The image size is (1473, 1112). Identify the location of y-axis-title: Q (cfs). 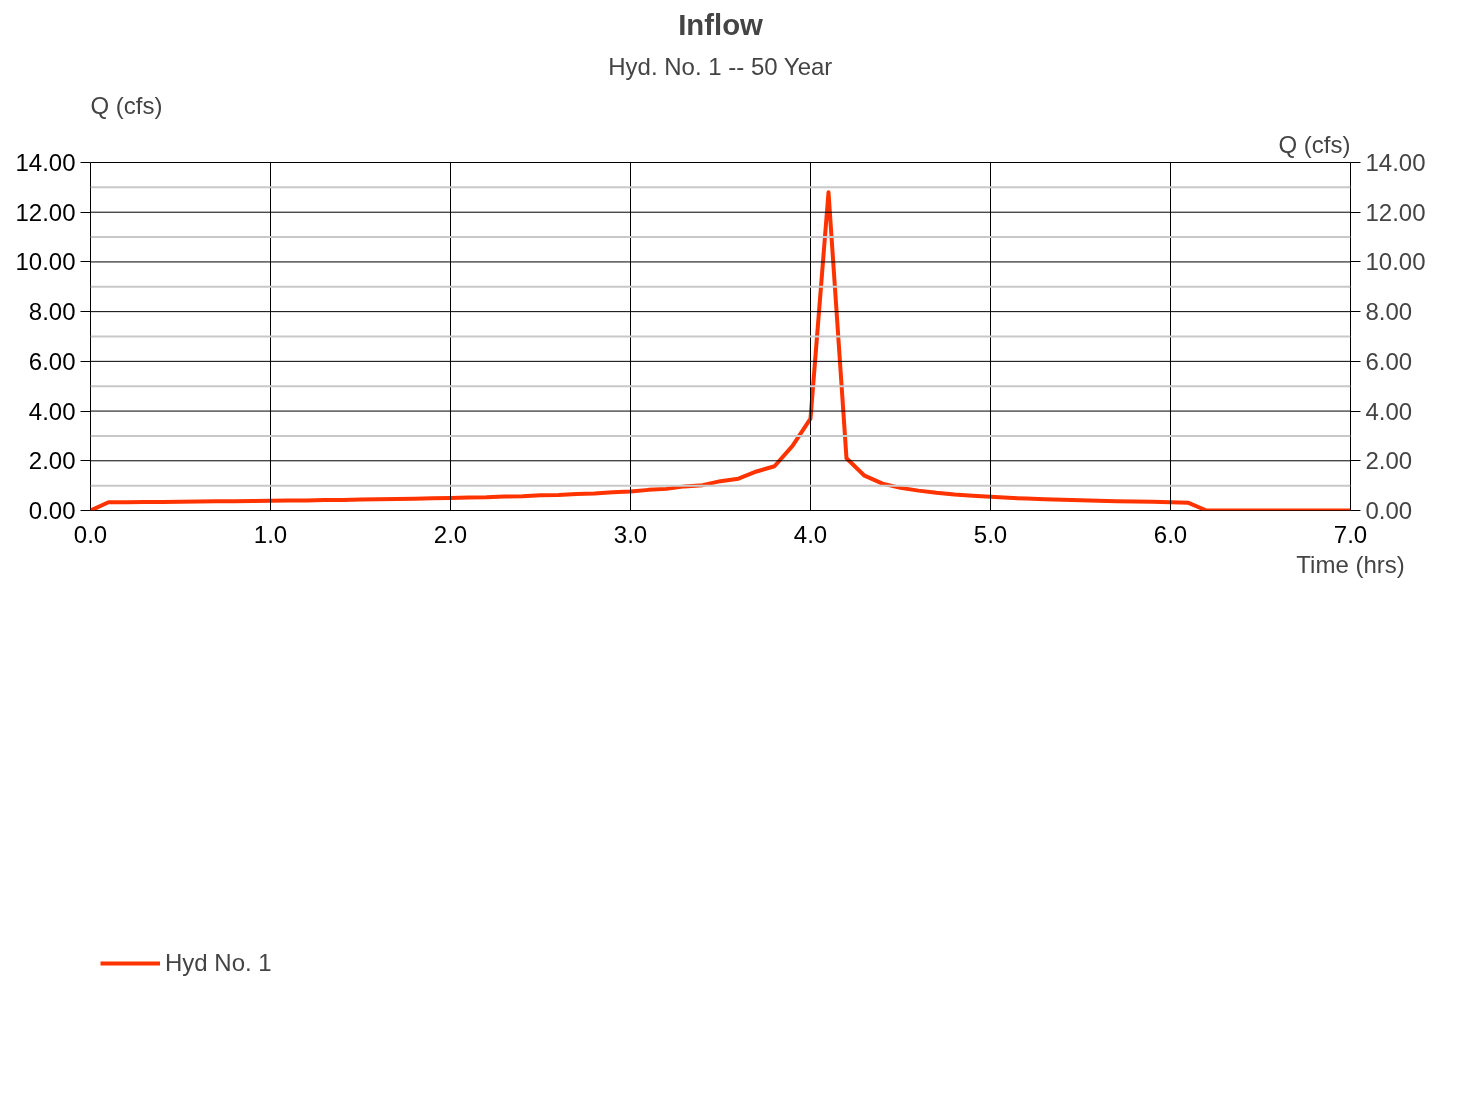
(126, 105).